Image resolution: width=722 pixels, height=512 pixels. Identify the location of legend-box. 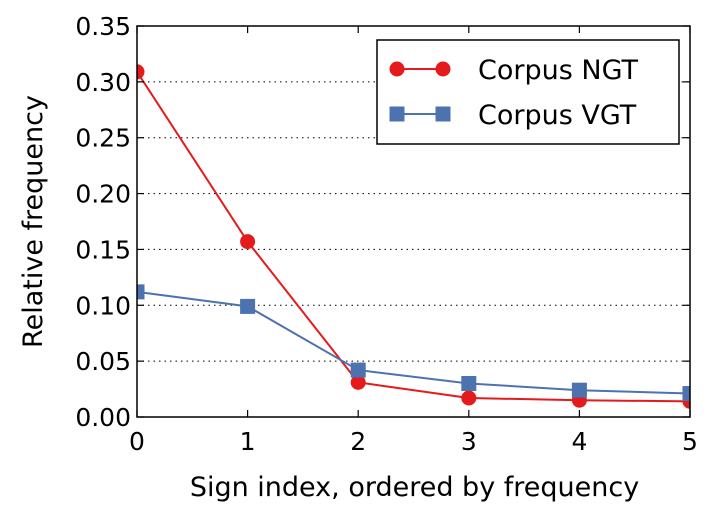
(528, 92).